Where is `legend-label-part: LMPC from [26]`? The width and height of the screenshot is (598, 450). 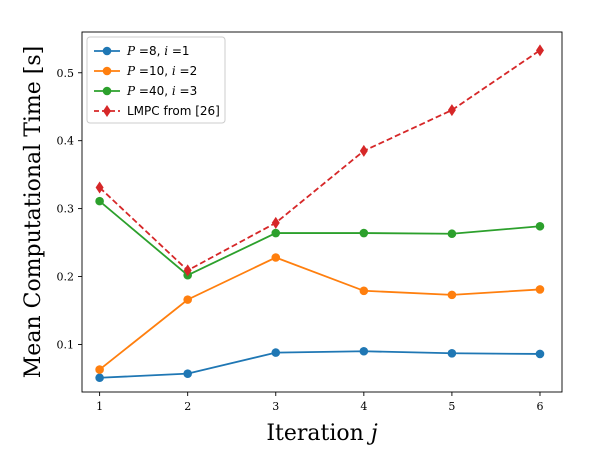 legend-label-part: LMPC from [26] is located at coordinates (173, 111).